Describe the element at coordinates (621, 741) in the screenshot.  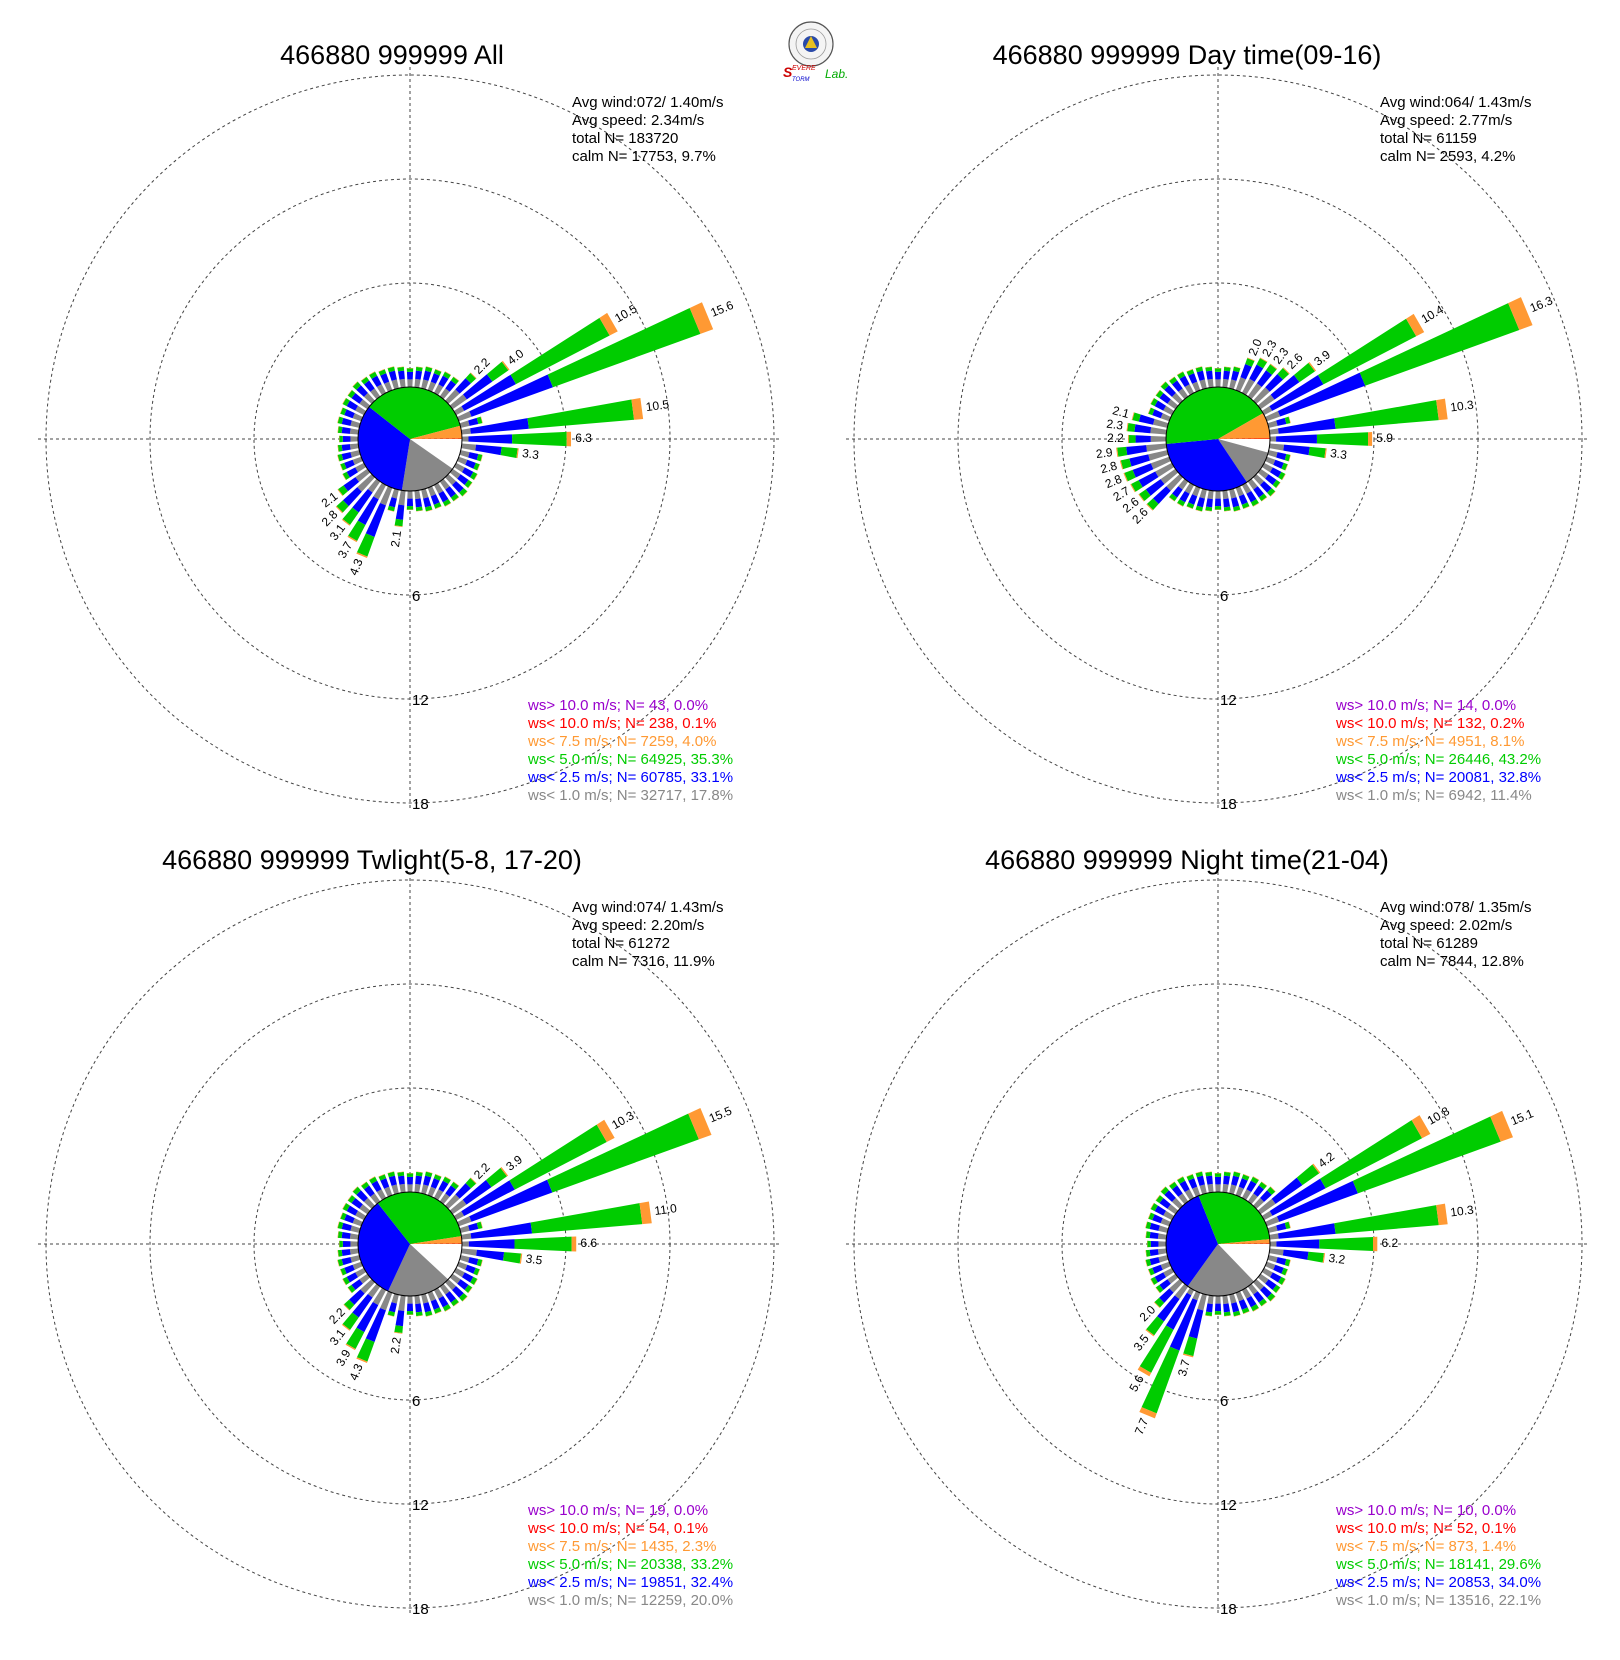
I see `legend-entry: ws< 7.5 m/s; N= 7259, 4.0%` at that location.